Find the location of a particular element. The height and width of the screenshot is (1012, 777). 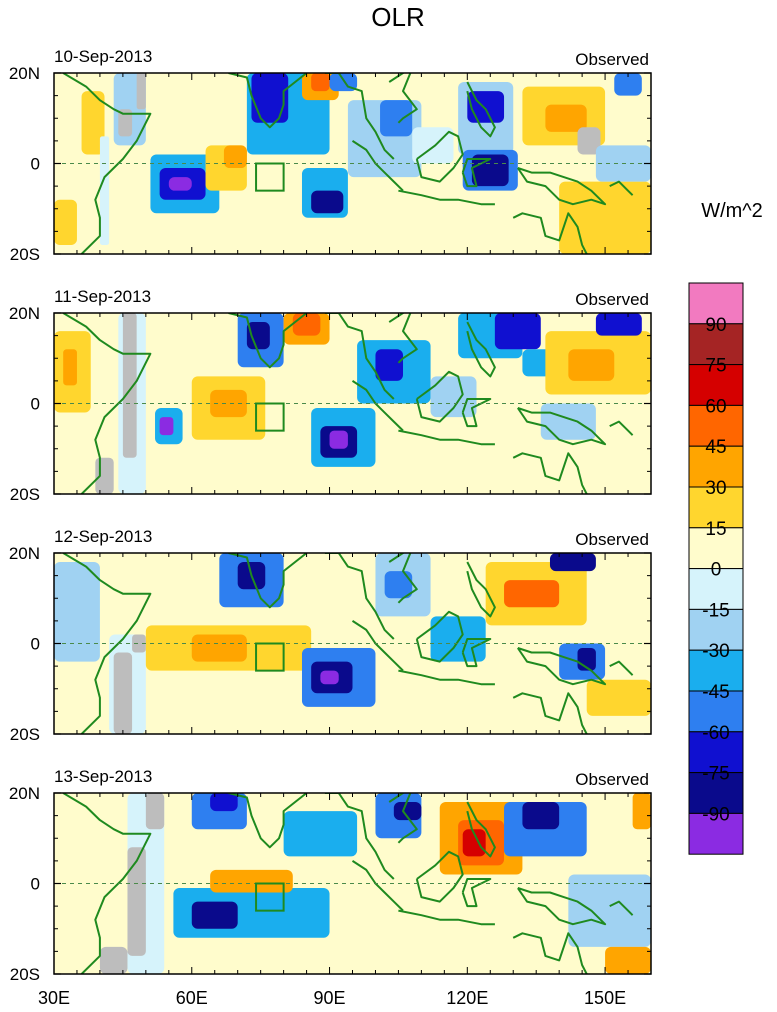

colorbar-level-label: -60 is located at coordinates (715, 733).